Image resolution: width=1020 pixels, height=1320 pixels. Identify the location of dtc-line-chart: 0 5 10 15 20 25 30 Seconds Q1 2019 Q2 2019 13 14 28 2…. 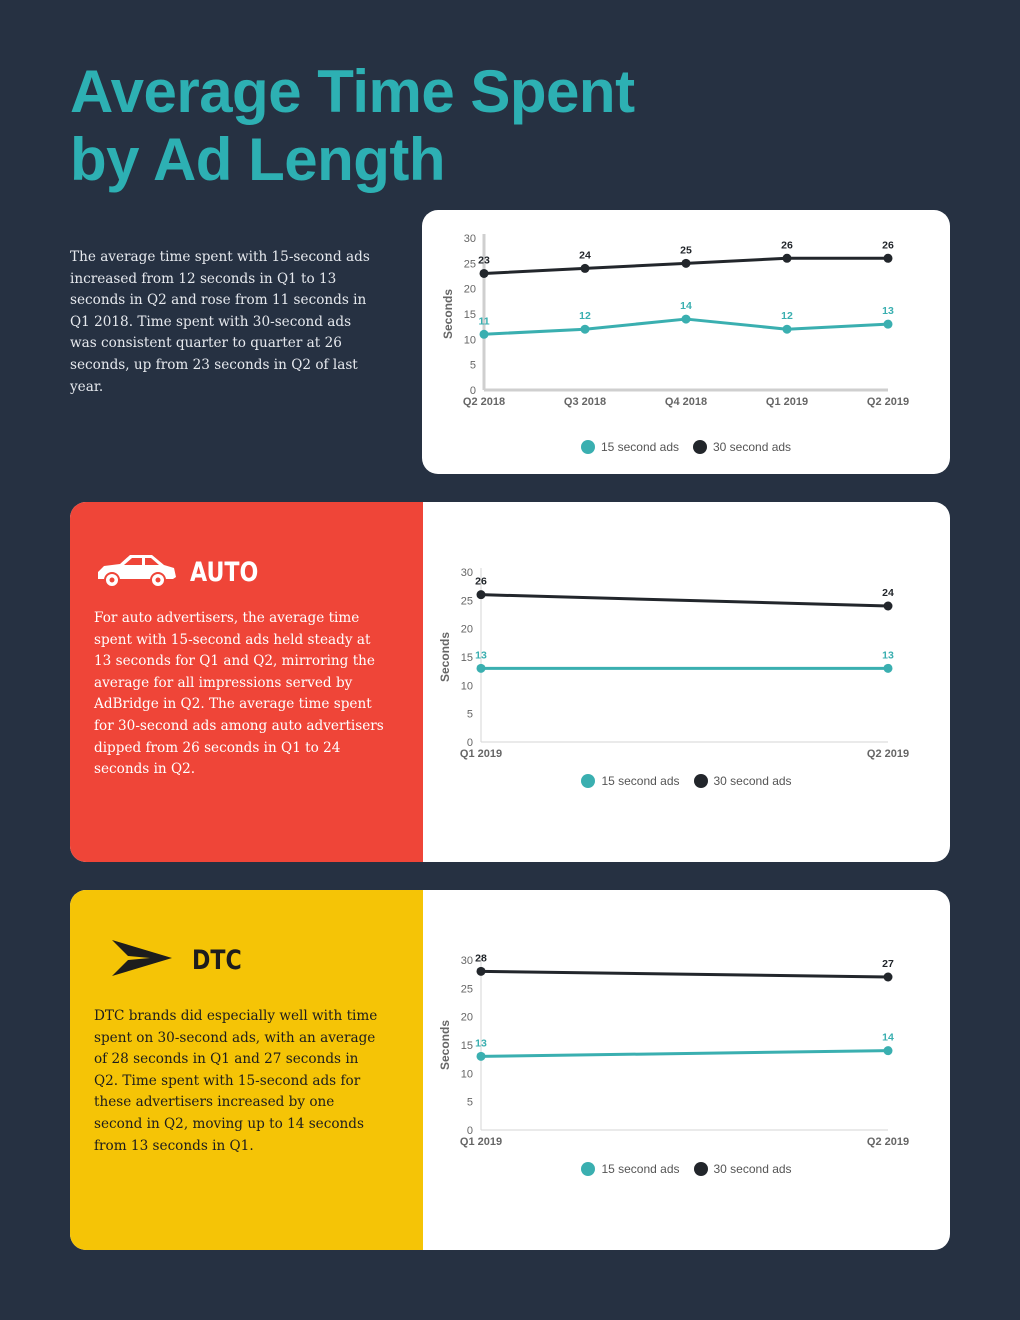
(673, 1050).